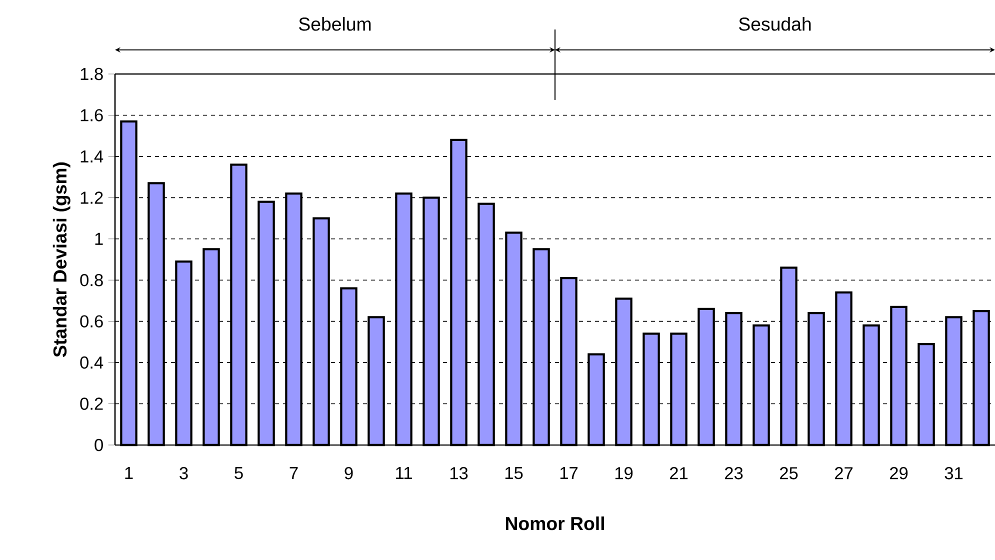  What do you see at coordinates (91, 115) in the screenshot?
I see `y-tick-label: 1.6` at bounding box center [91, 115].